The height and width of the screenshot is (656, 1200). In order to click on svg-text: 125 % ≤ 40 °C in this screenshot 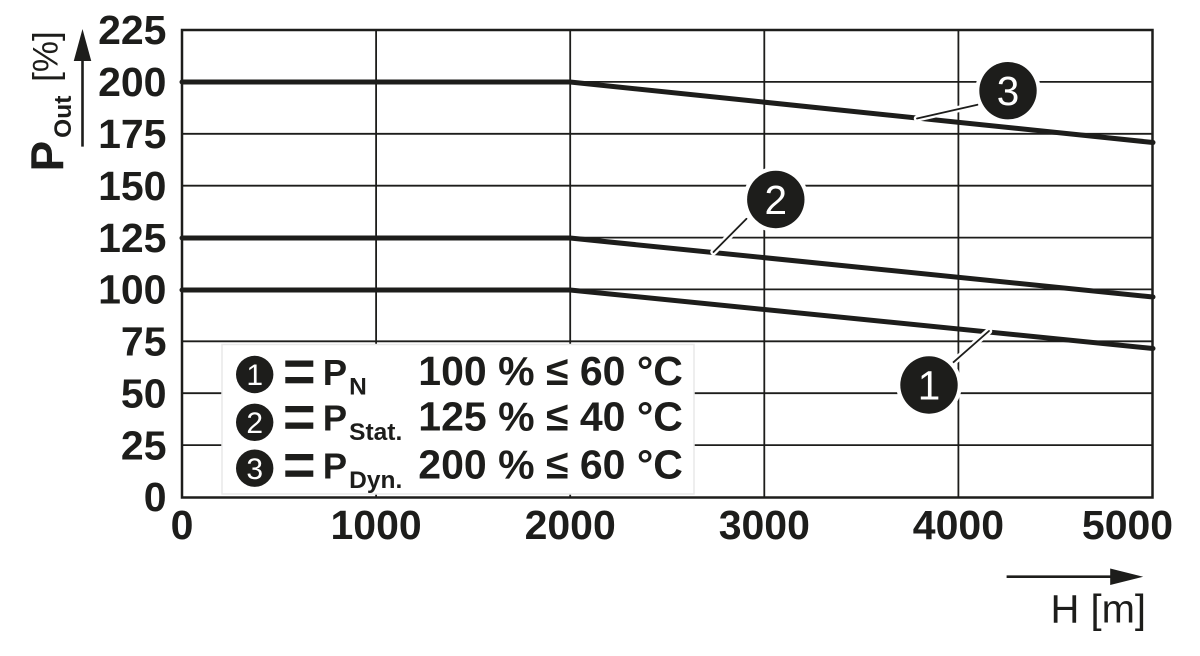, I will do `click(550, 417)`.